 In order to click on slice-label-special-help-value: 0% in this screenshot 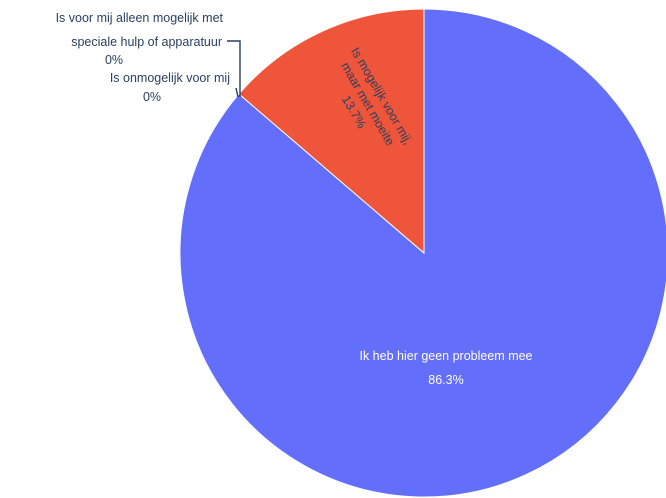, I will do `click(114, 60)`.